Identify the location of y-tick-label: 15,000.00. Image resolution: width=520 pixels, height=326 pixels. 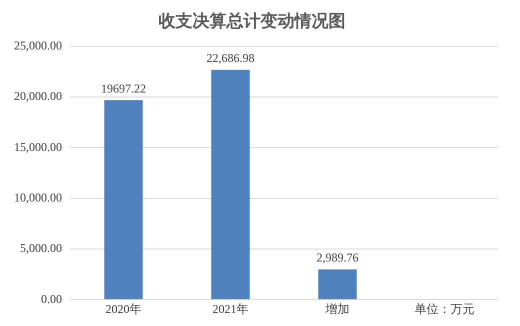
(38, 147).